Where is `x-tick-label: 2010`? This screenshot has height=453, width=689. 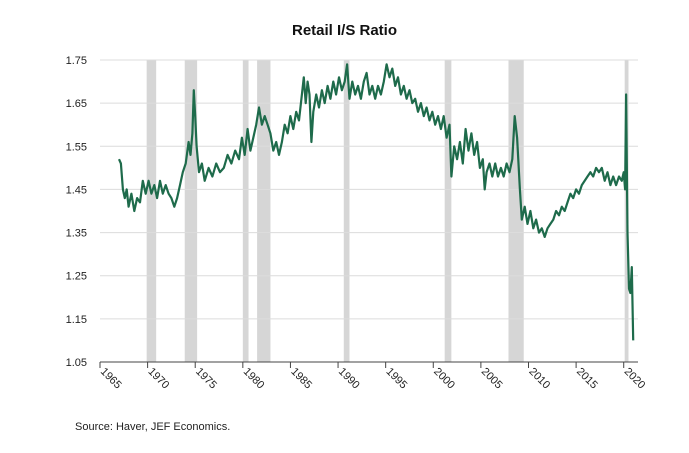 x-tick-label: 2010 is located at coordinates (539, 379).